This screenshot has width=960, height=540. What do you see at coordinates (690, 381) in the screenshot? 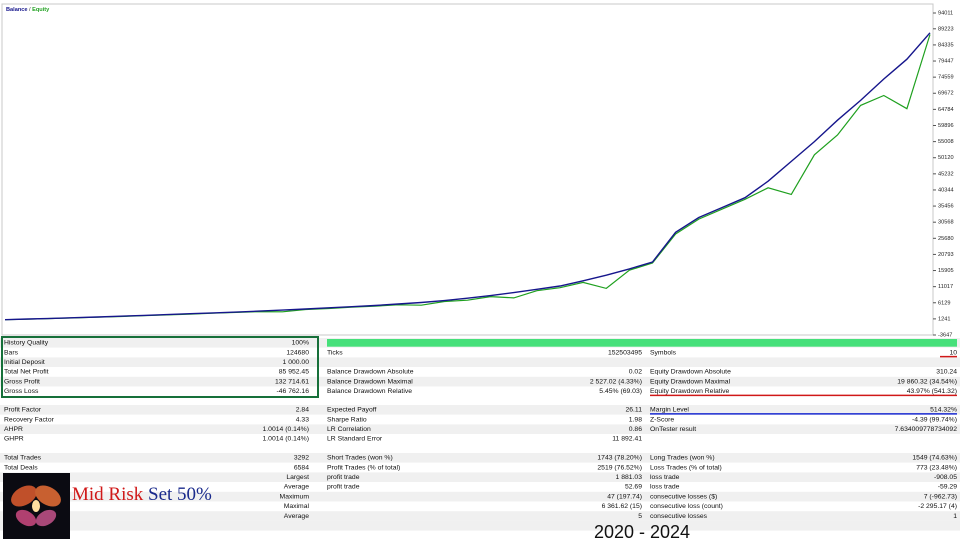
I see `stat-label: Equity Drawdown Maximal` at bounding box center [690, 381].